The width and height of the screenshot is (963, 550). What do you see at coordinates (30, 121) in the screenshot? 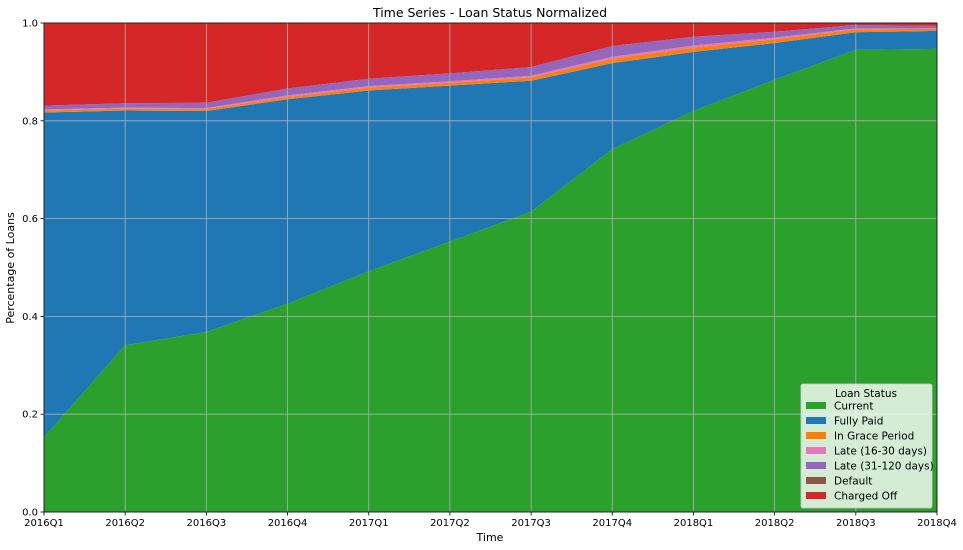
I see `y-tick-label: 0.8` at bounding box center [30, 121].